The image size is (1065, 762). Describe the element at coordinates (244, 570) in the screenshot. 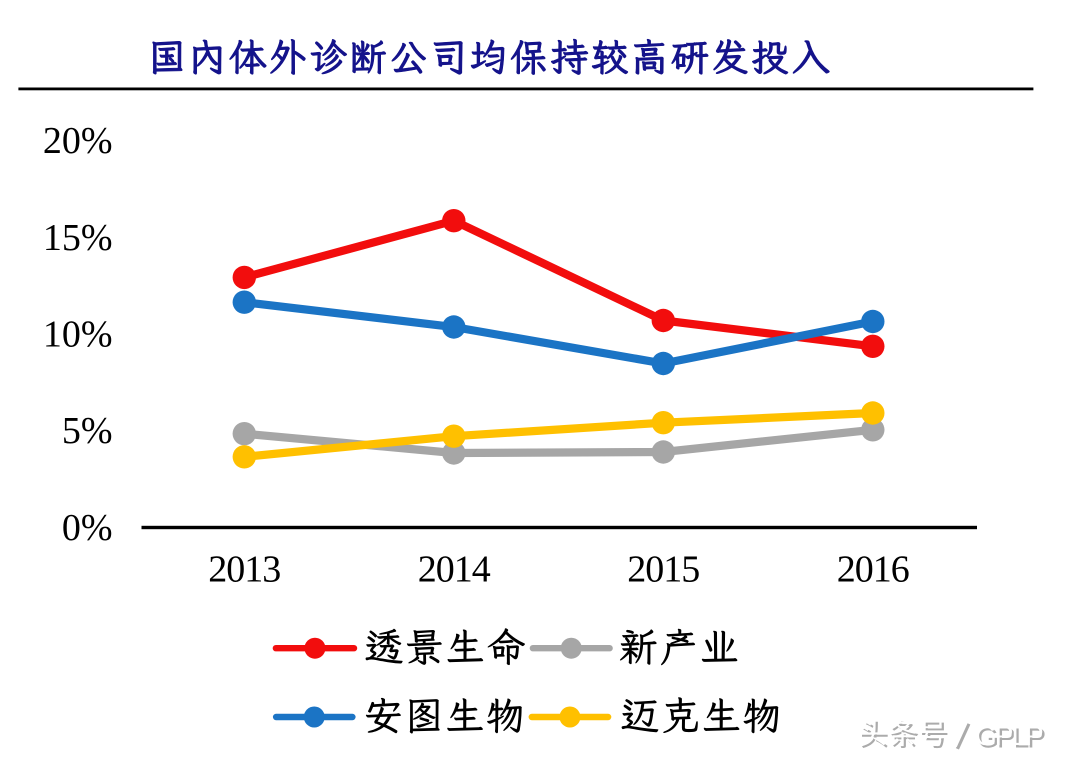

I see `svg-text: 2013` at that location.